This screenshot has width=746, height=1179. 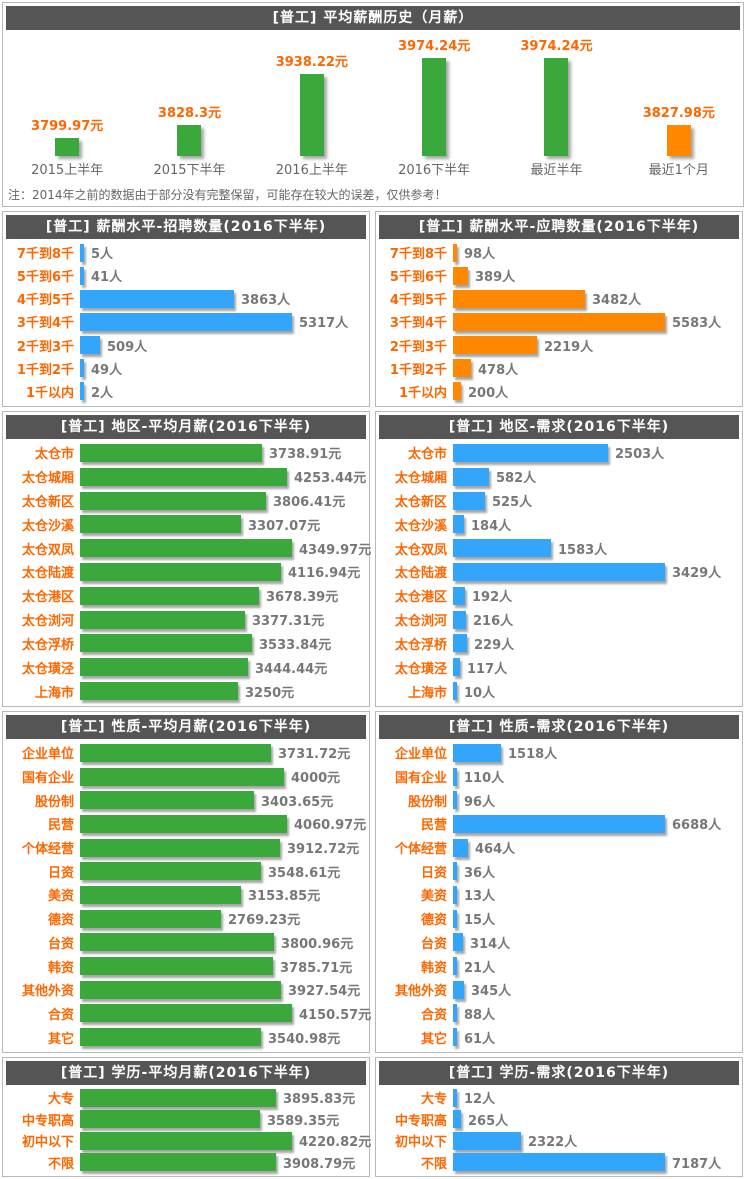 What do you see at coordinates (188, 1141) in the screenshot?
I see `chart-row: 初中以下 4220.82元` at bounding box center [188, 1141].